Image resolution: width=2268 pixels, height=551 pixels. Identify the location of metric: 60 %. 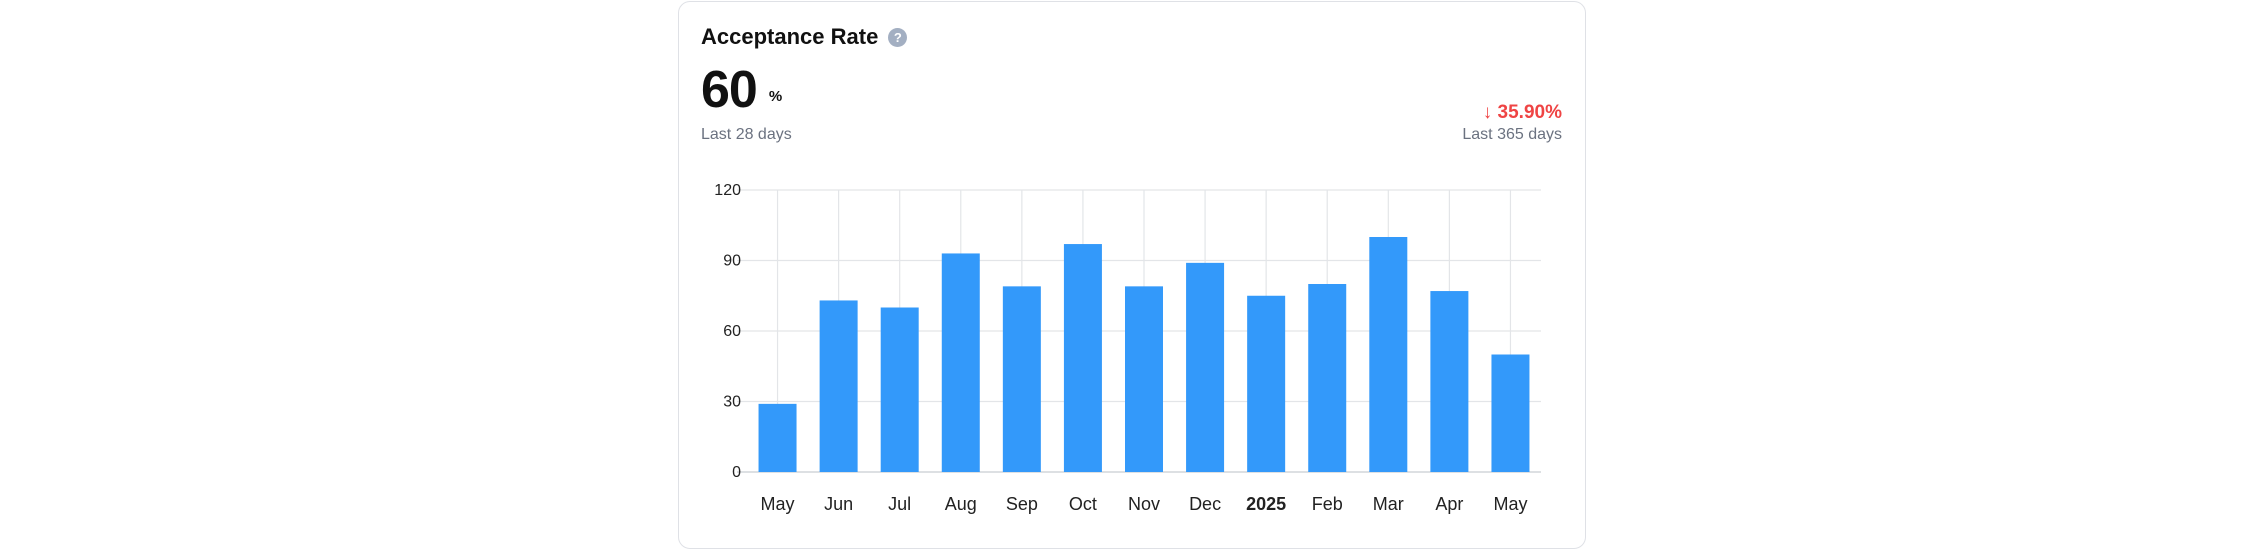
(741, 90).